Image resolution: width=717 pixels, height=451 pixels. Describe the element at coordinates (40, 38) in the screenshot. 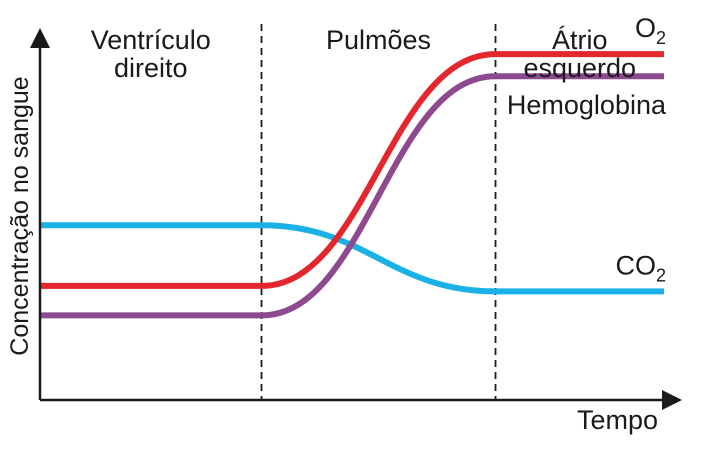

I see `y-axis-arrow-icon` at that location.